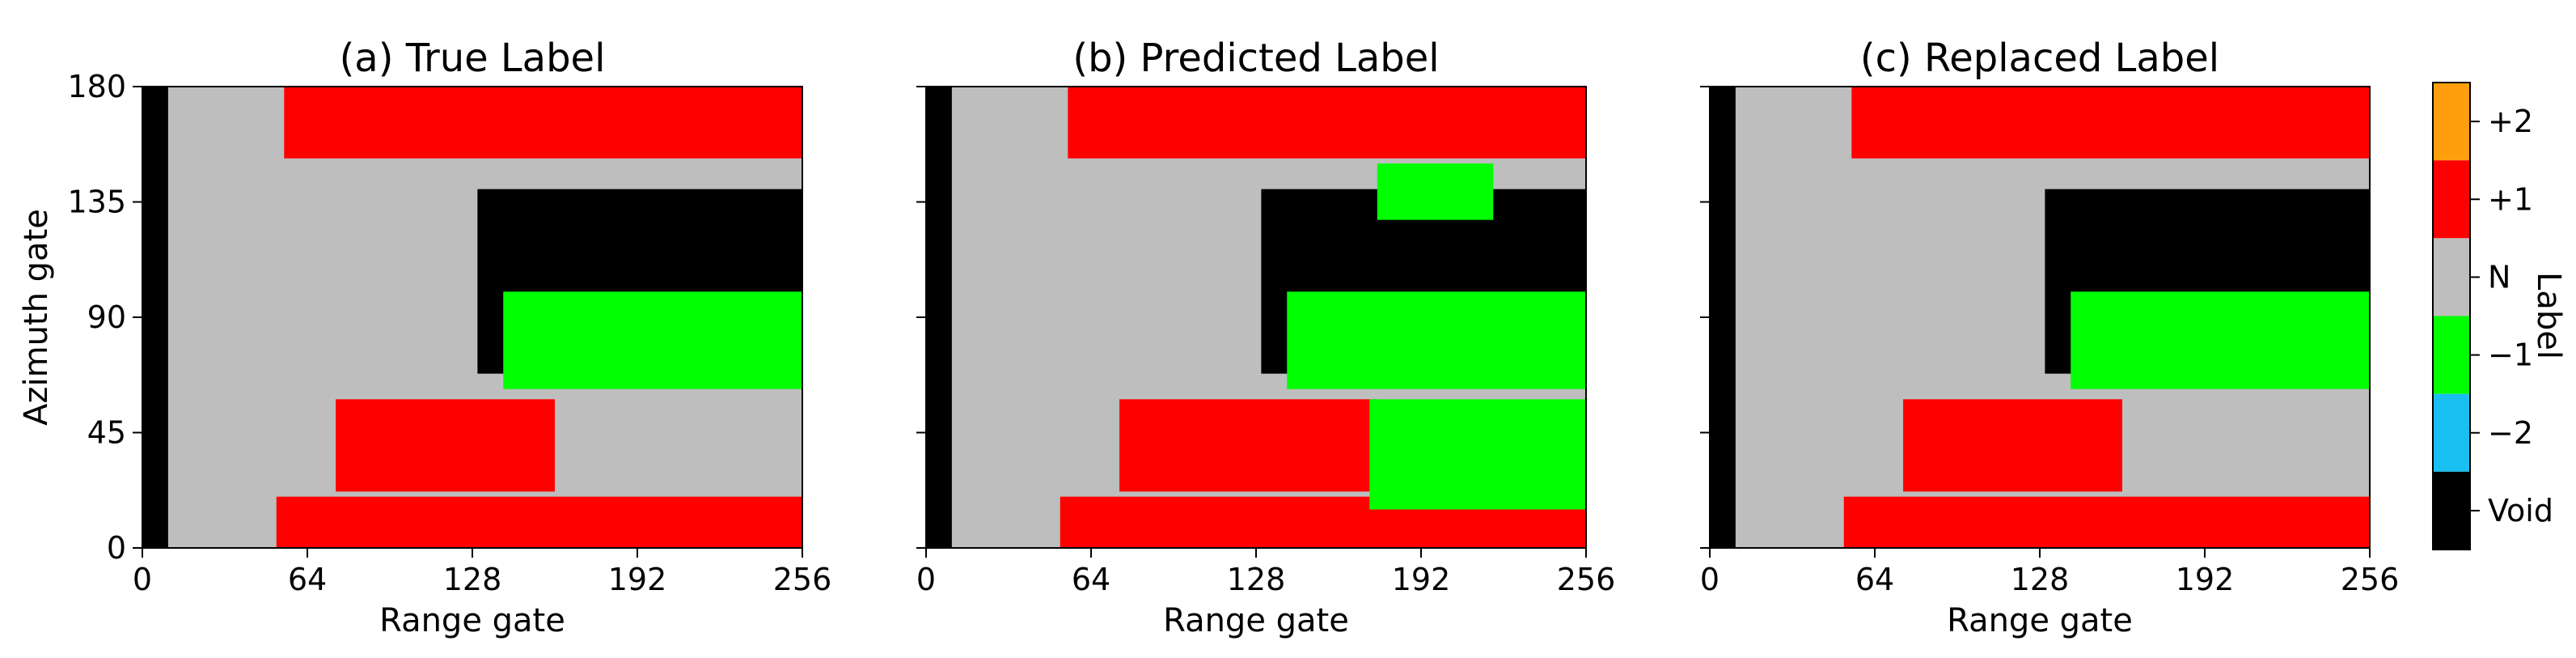 The height and width of the screenshot is (658, 2576). I want to click on y-axis-ticks: 0 45 90 135 180, so click(105, 317).